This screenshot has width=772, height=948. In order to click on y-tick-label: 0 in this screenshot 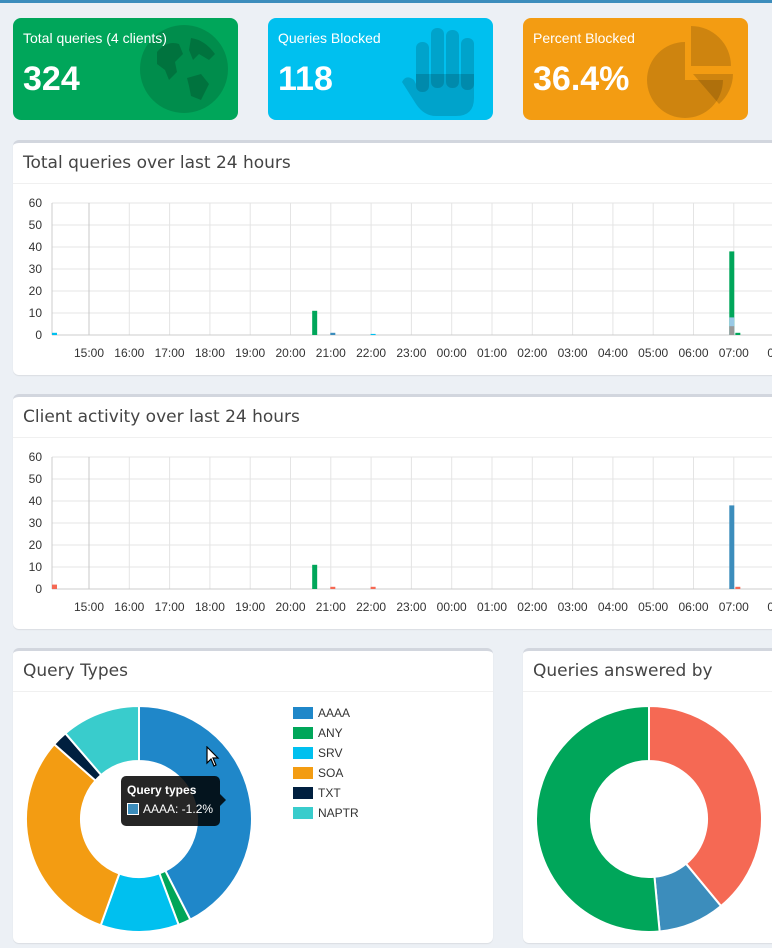, I will do `click(38, 335)`.